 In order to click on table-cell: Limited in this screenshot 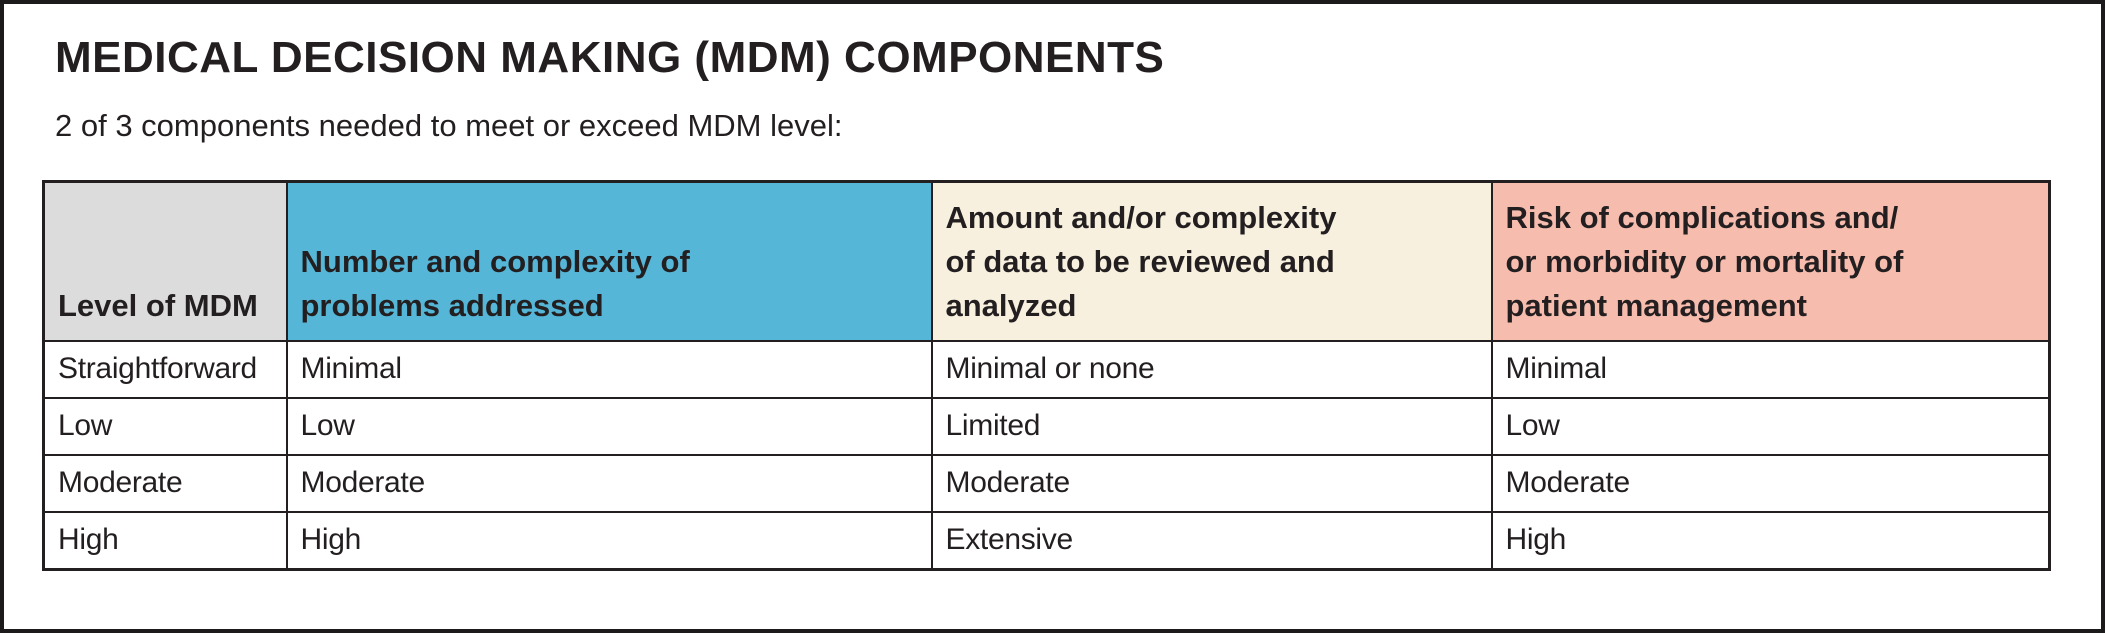, I will do `click(1211, 427)`.